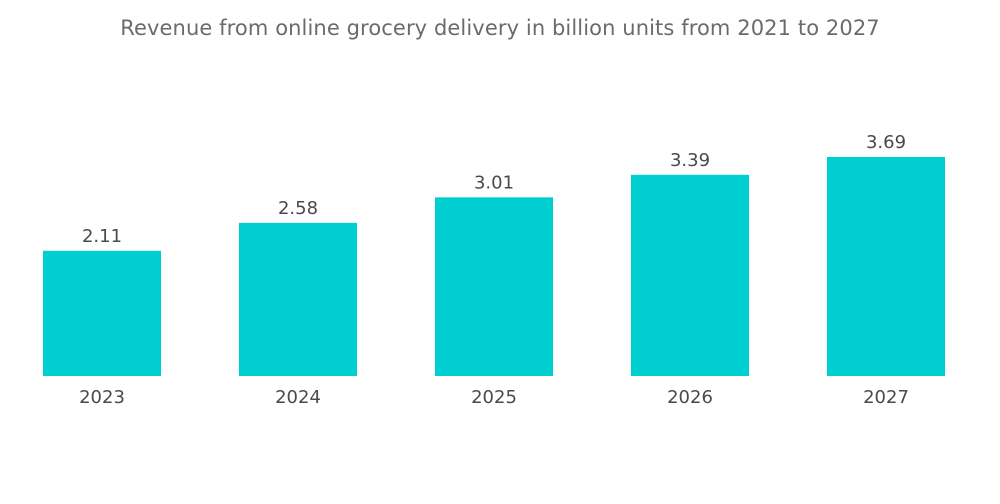 This screenshot has height=504, width=1000. Describe the element at coordinates (298, 397) in the screenshot. I see `x-tick-2024: 2024` at that location.